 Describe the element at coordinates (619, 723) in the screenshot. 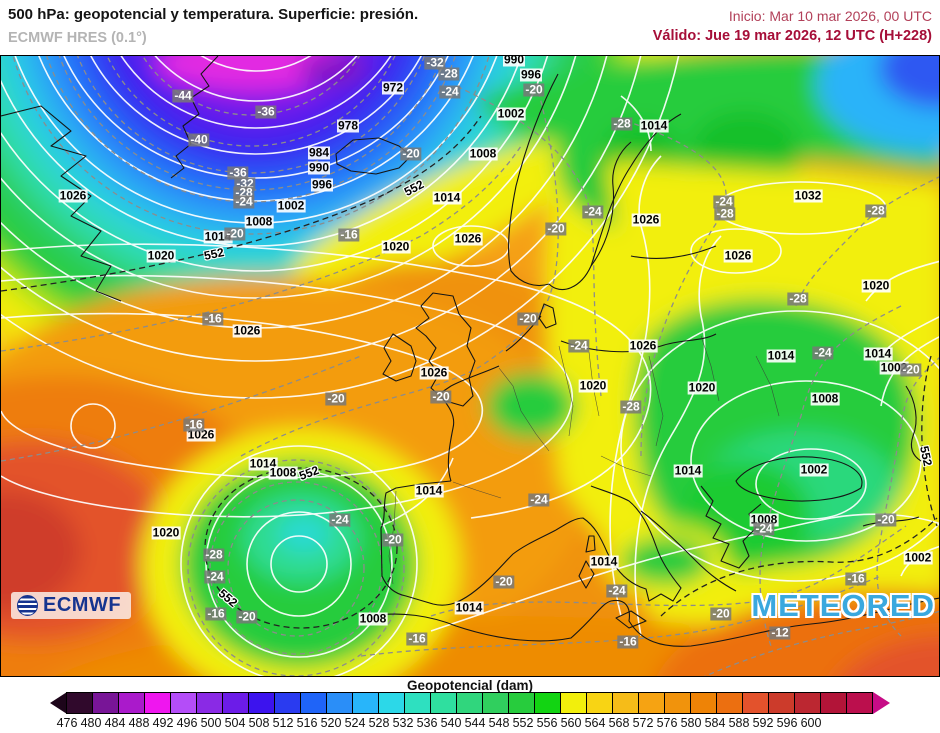

I see `colorbar-tick: 568` at that location.